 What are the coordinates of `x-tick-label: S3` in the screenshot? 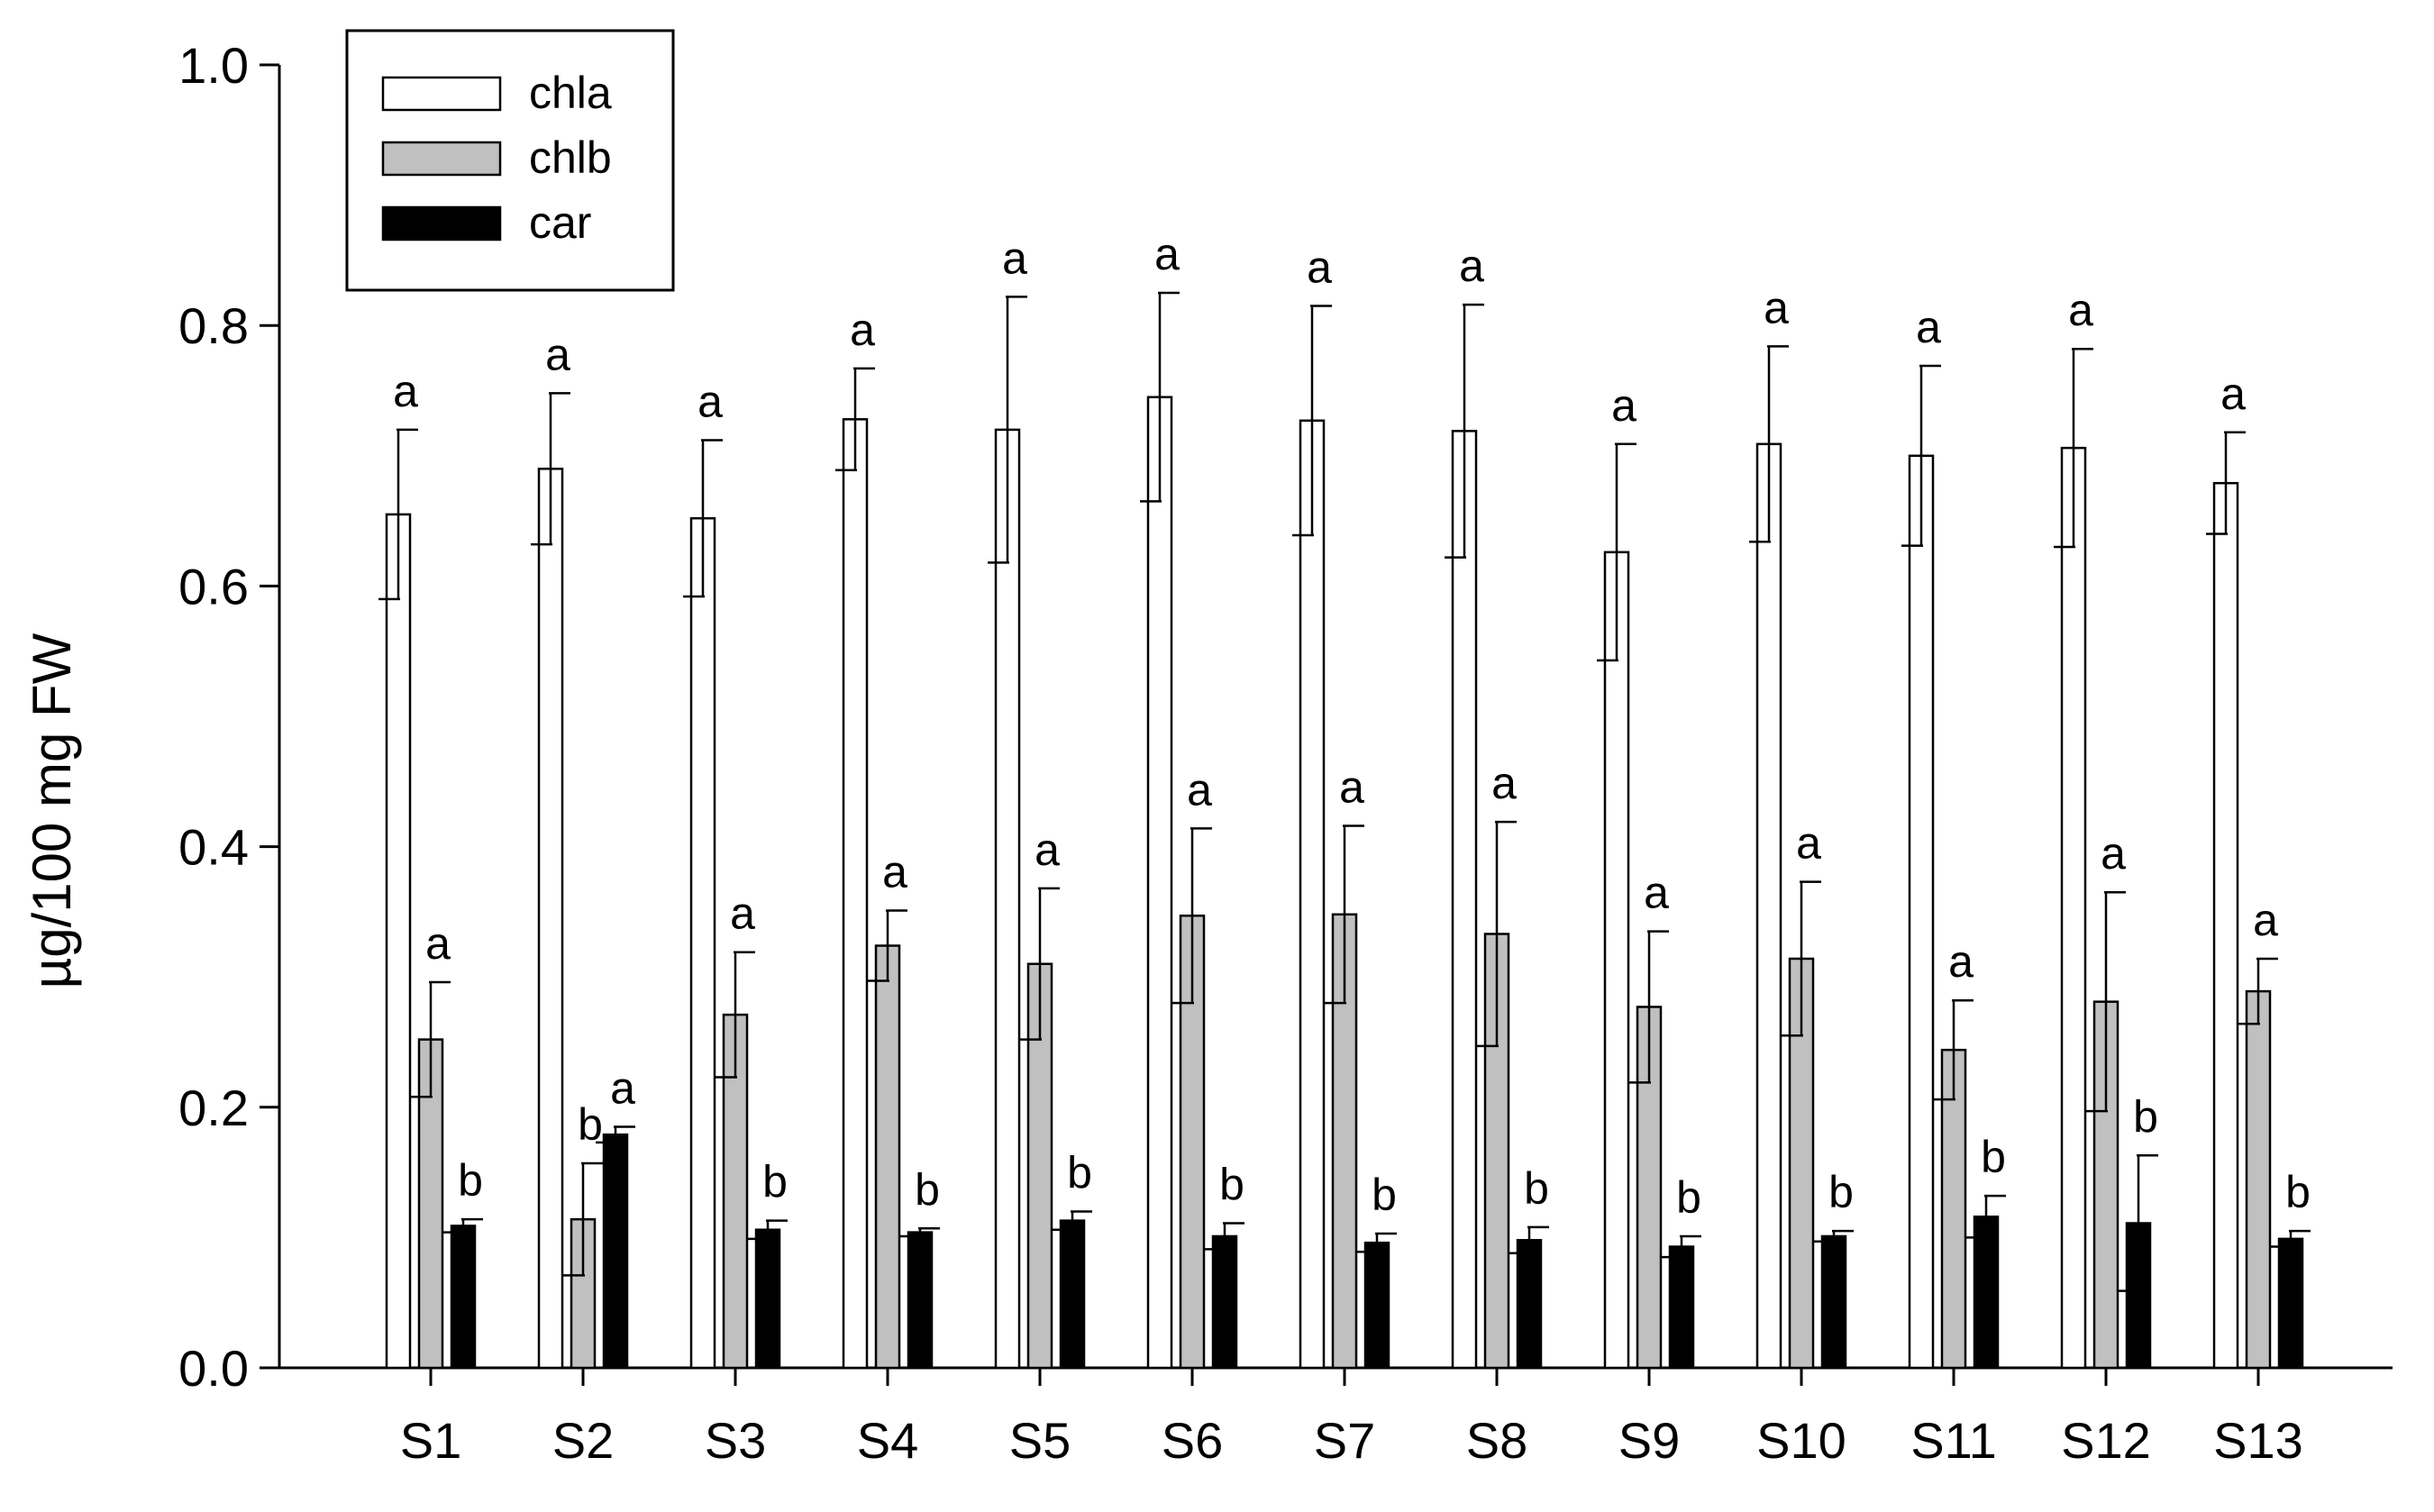 It's located at (736, 1440).